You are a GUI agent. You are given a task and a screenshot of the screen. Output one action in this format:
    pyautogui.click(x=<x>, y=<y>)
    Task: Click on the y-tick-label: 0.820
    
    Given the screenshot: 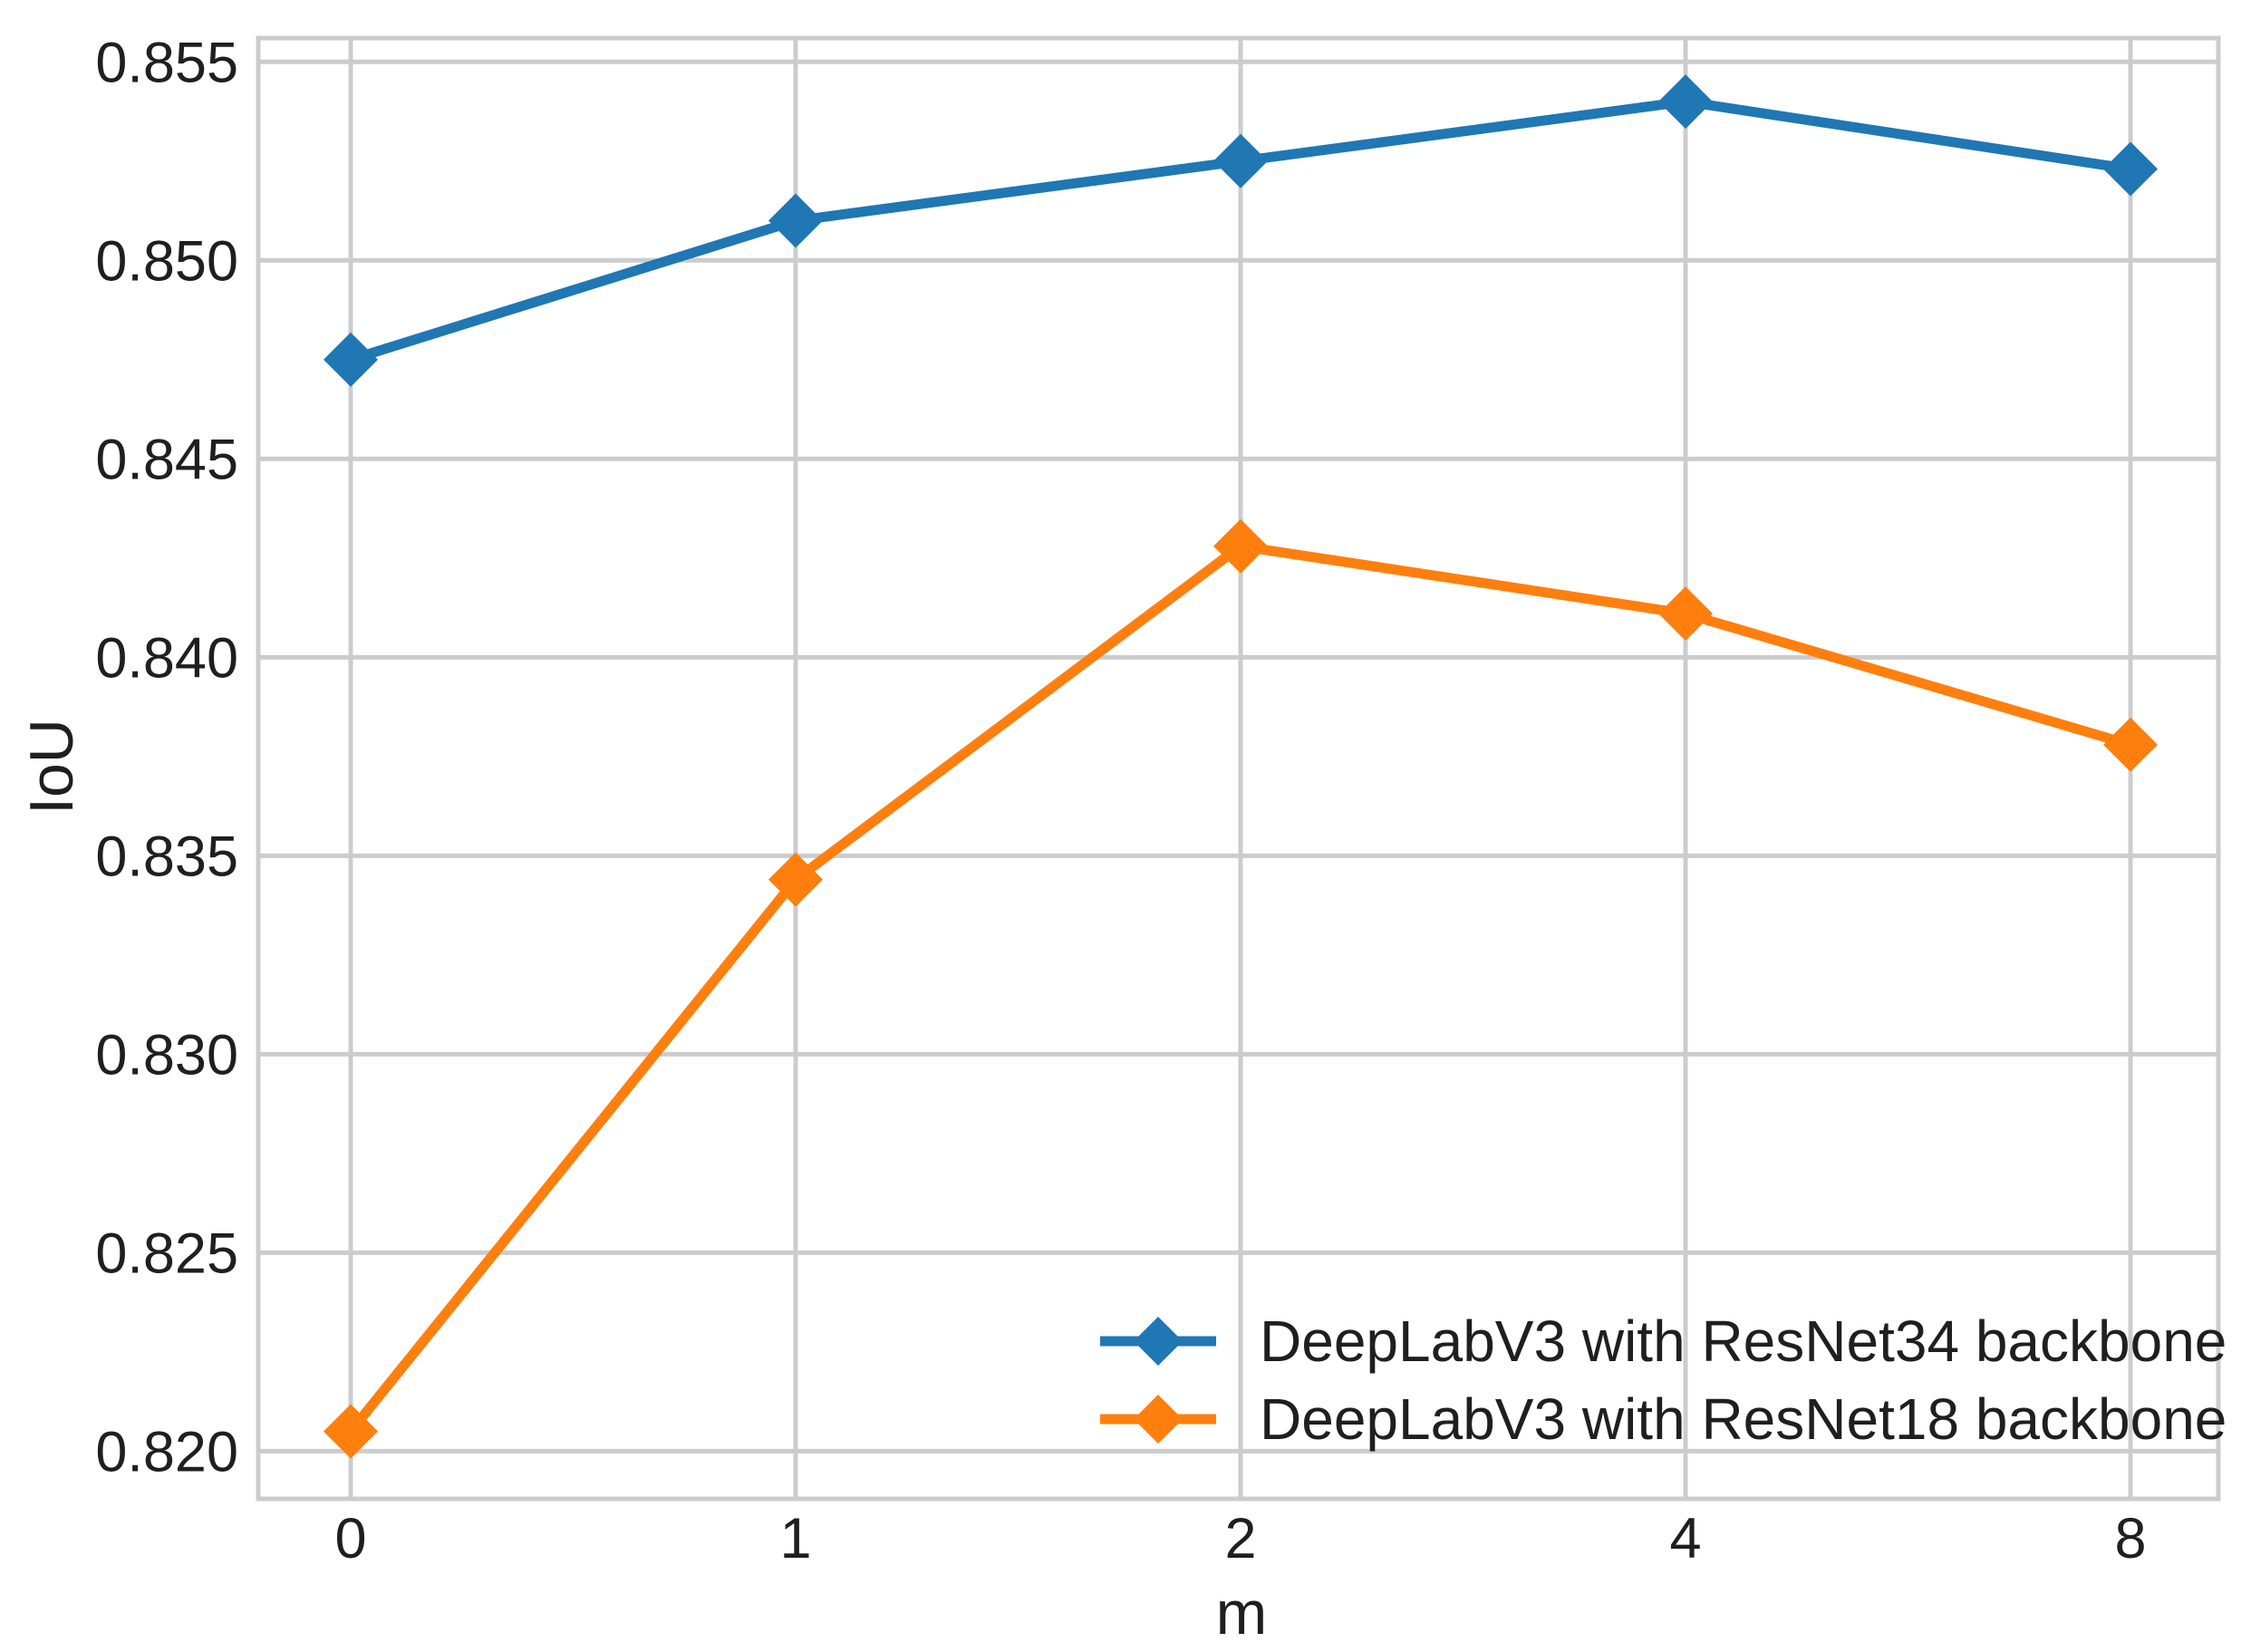 What is the action you would take?
    pyautogui.click(x=166, y=1451)
    